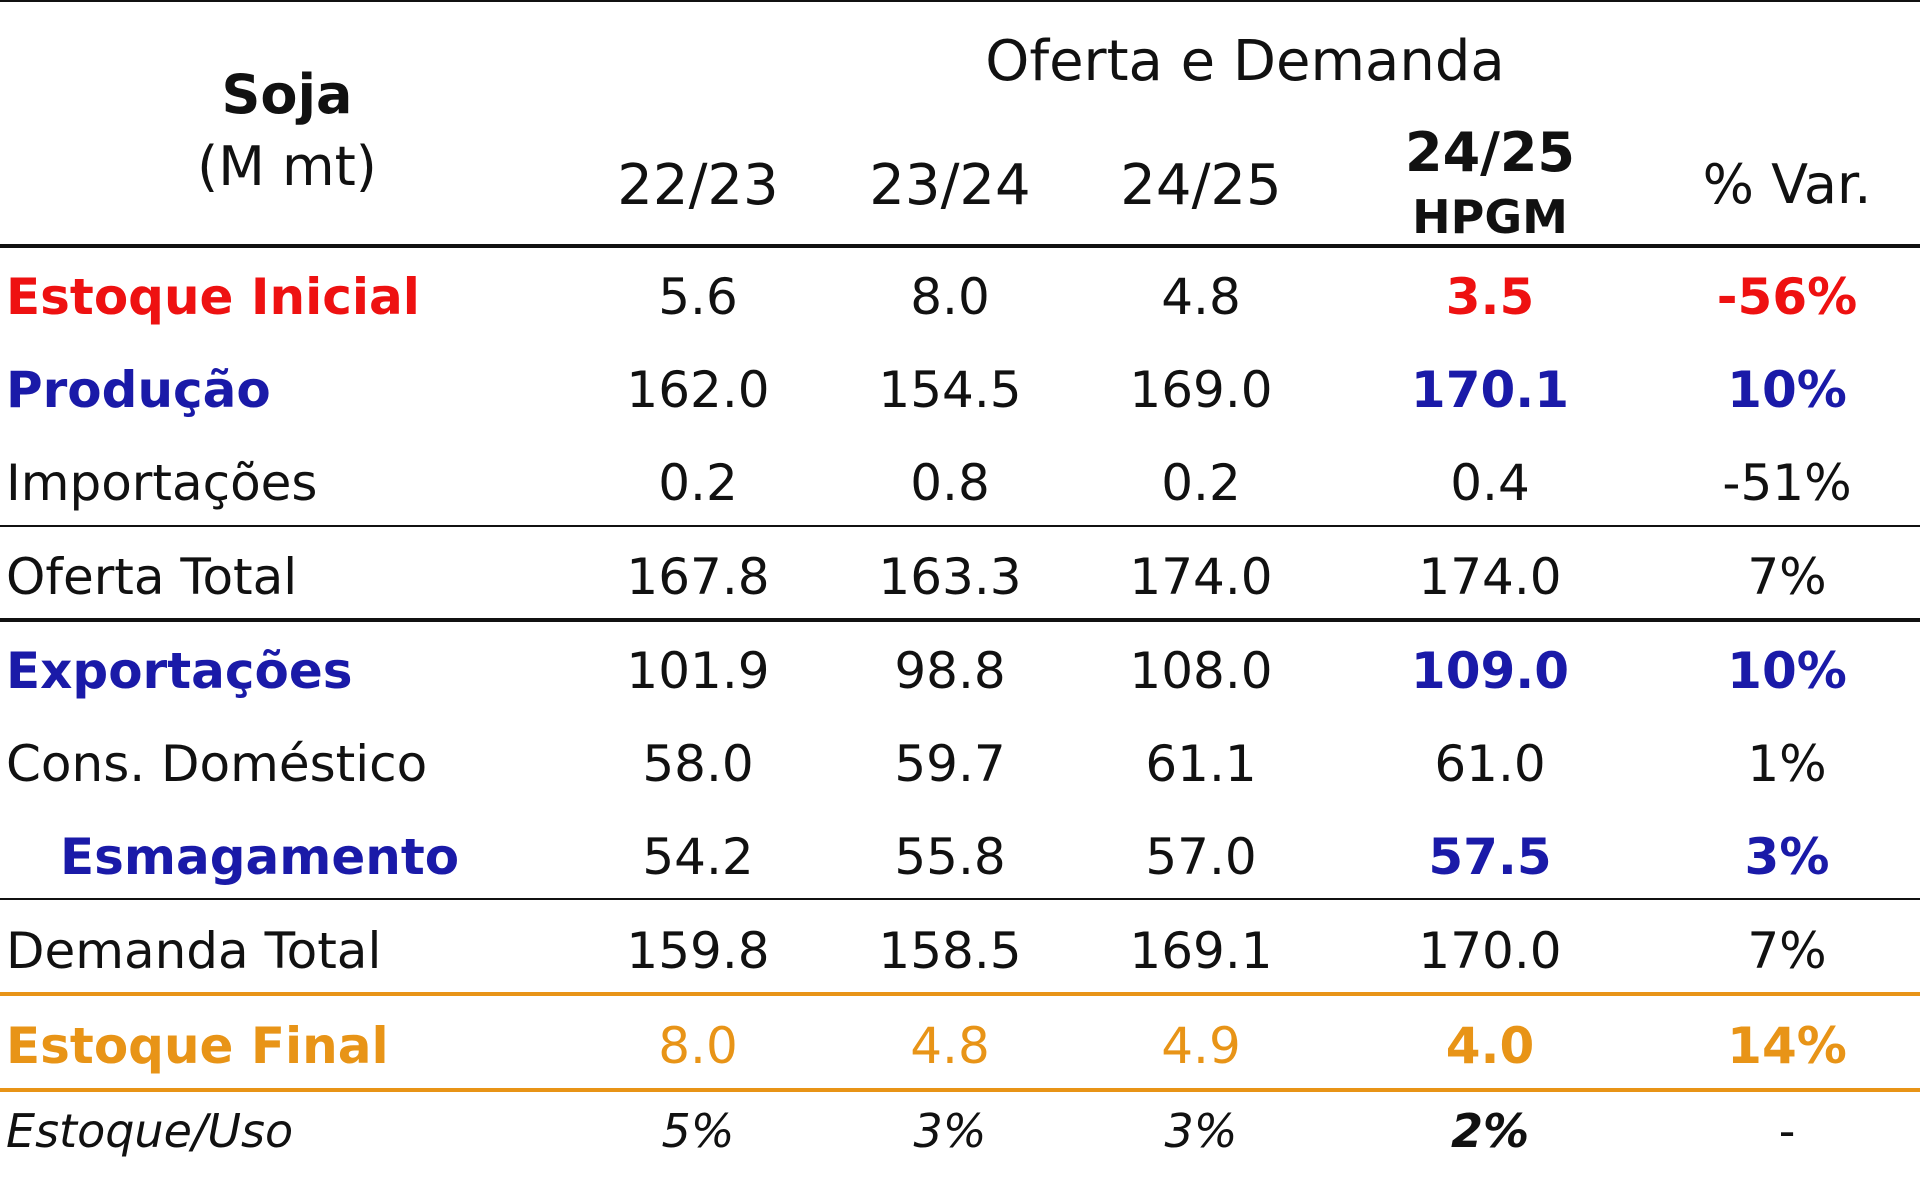 This screenshot has width=1920, height=1184. I want to click on estoque-uso-var: -, so click(1787, 1131).